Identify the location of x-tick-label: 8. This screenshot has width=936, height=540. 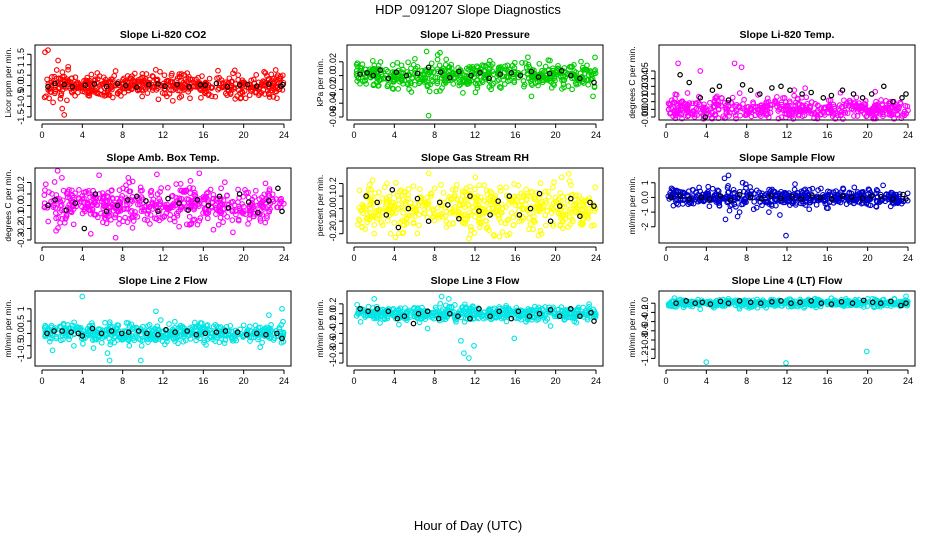
(122, 258).